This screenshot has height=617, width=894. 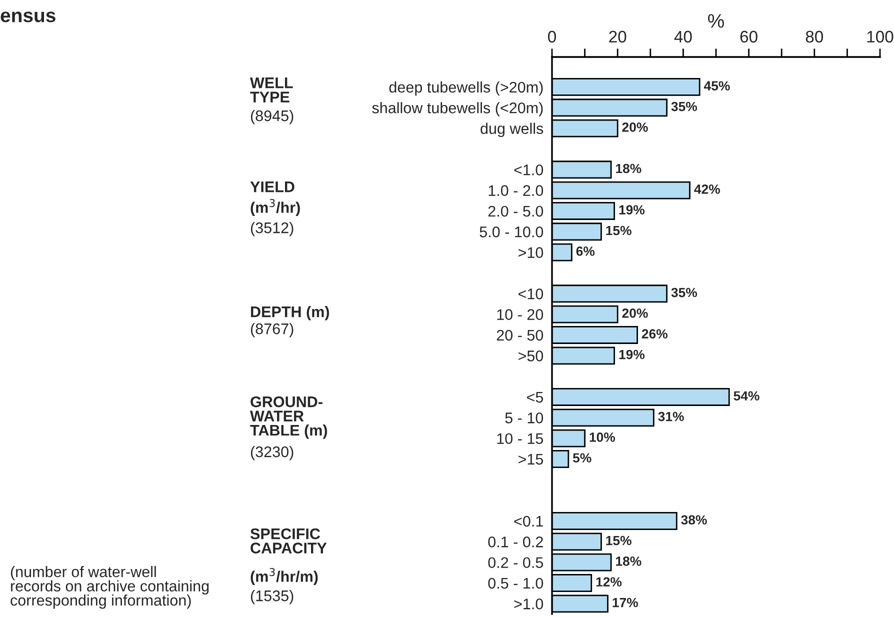 I want to click on text: WELL TYPE, so click(x=271, y=90).